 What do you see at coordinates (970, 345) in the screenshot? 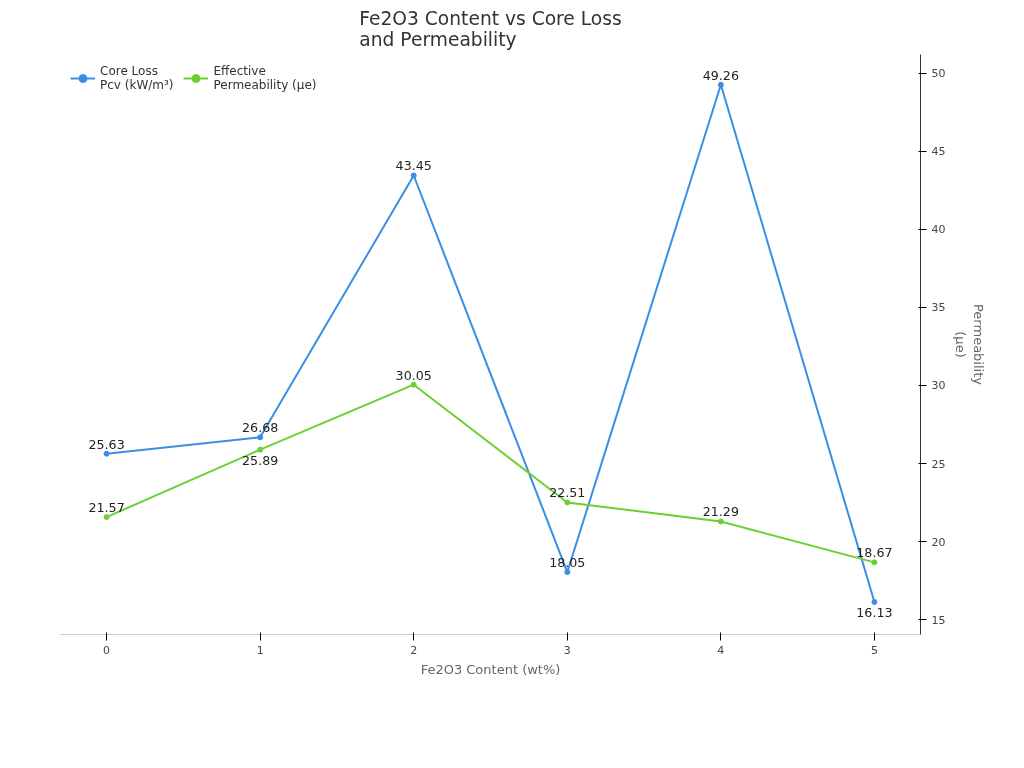
I see `y-axis-title: Permeability (μe)` at bounding box center [970, 345].